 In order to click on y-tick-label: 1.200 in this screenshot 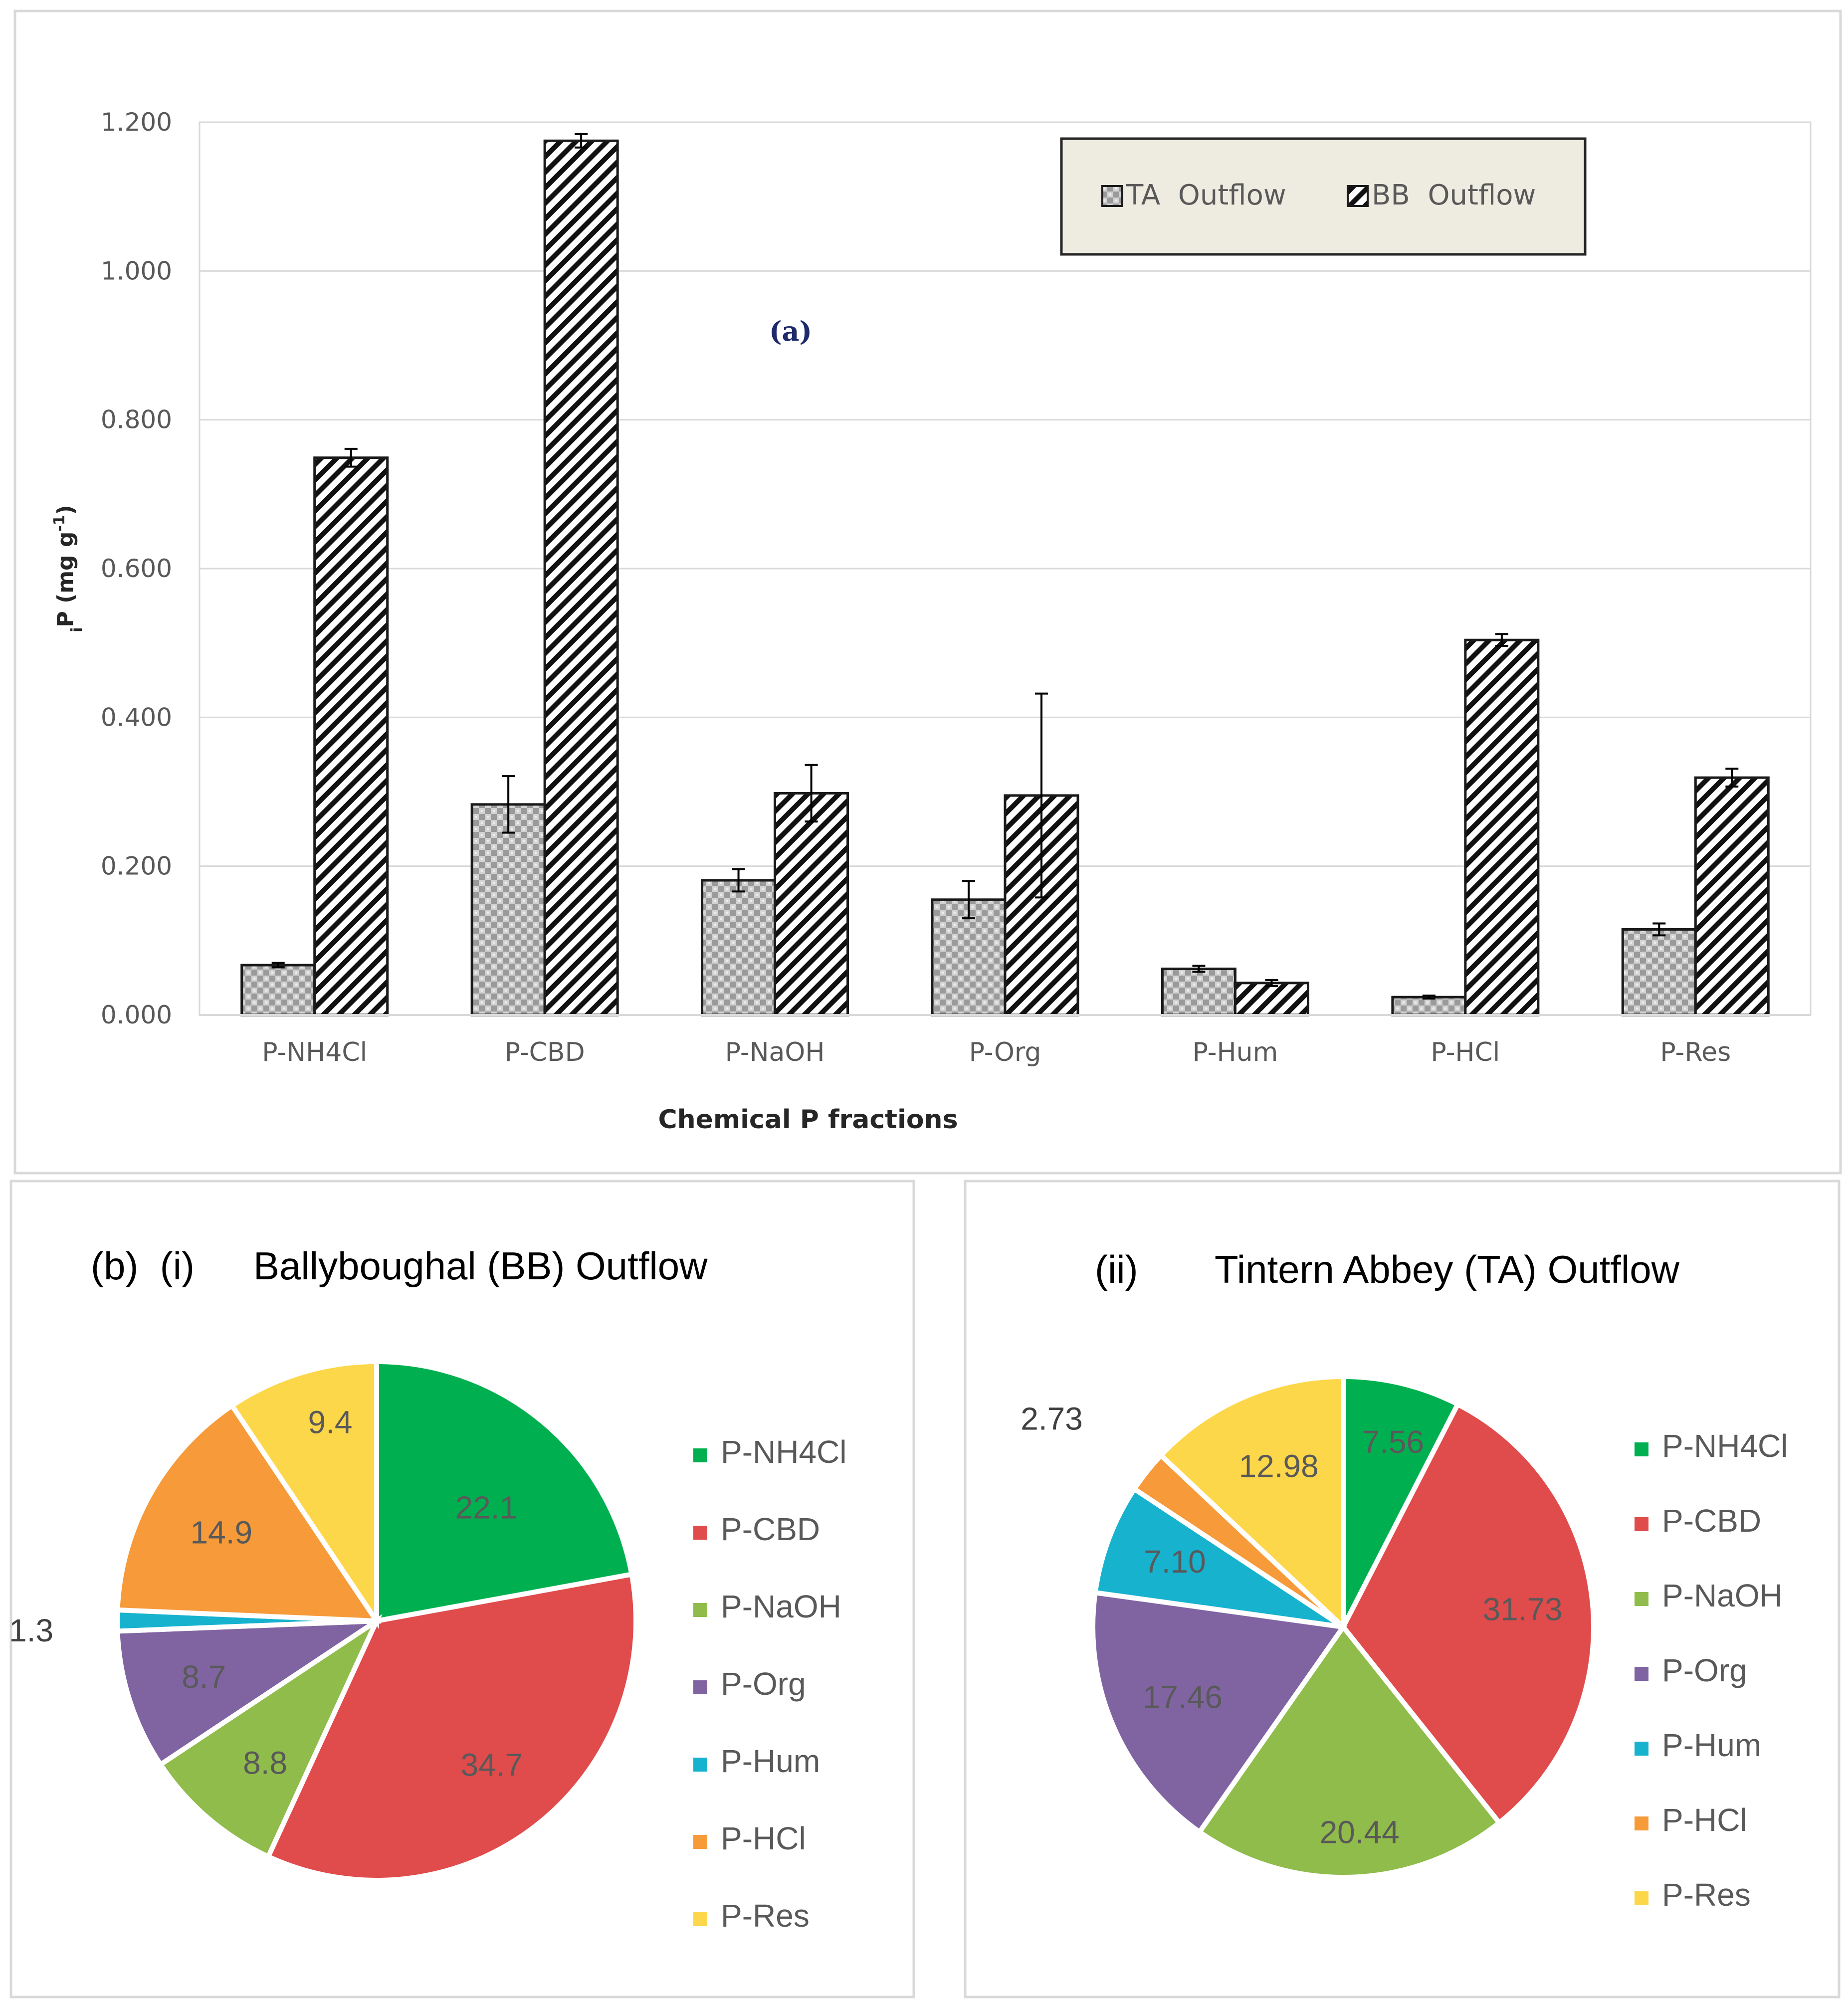, I will do `click(136, 122)`.